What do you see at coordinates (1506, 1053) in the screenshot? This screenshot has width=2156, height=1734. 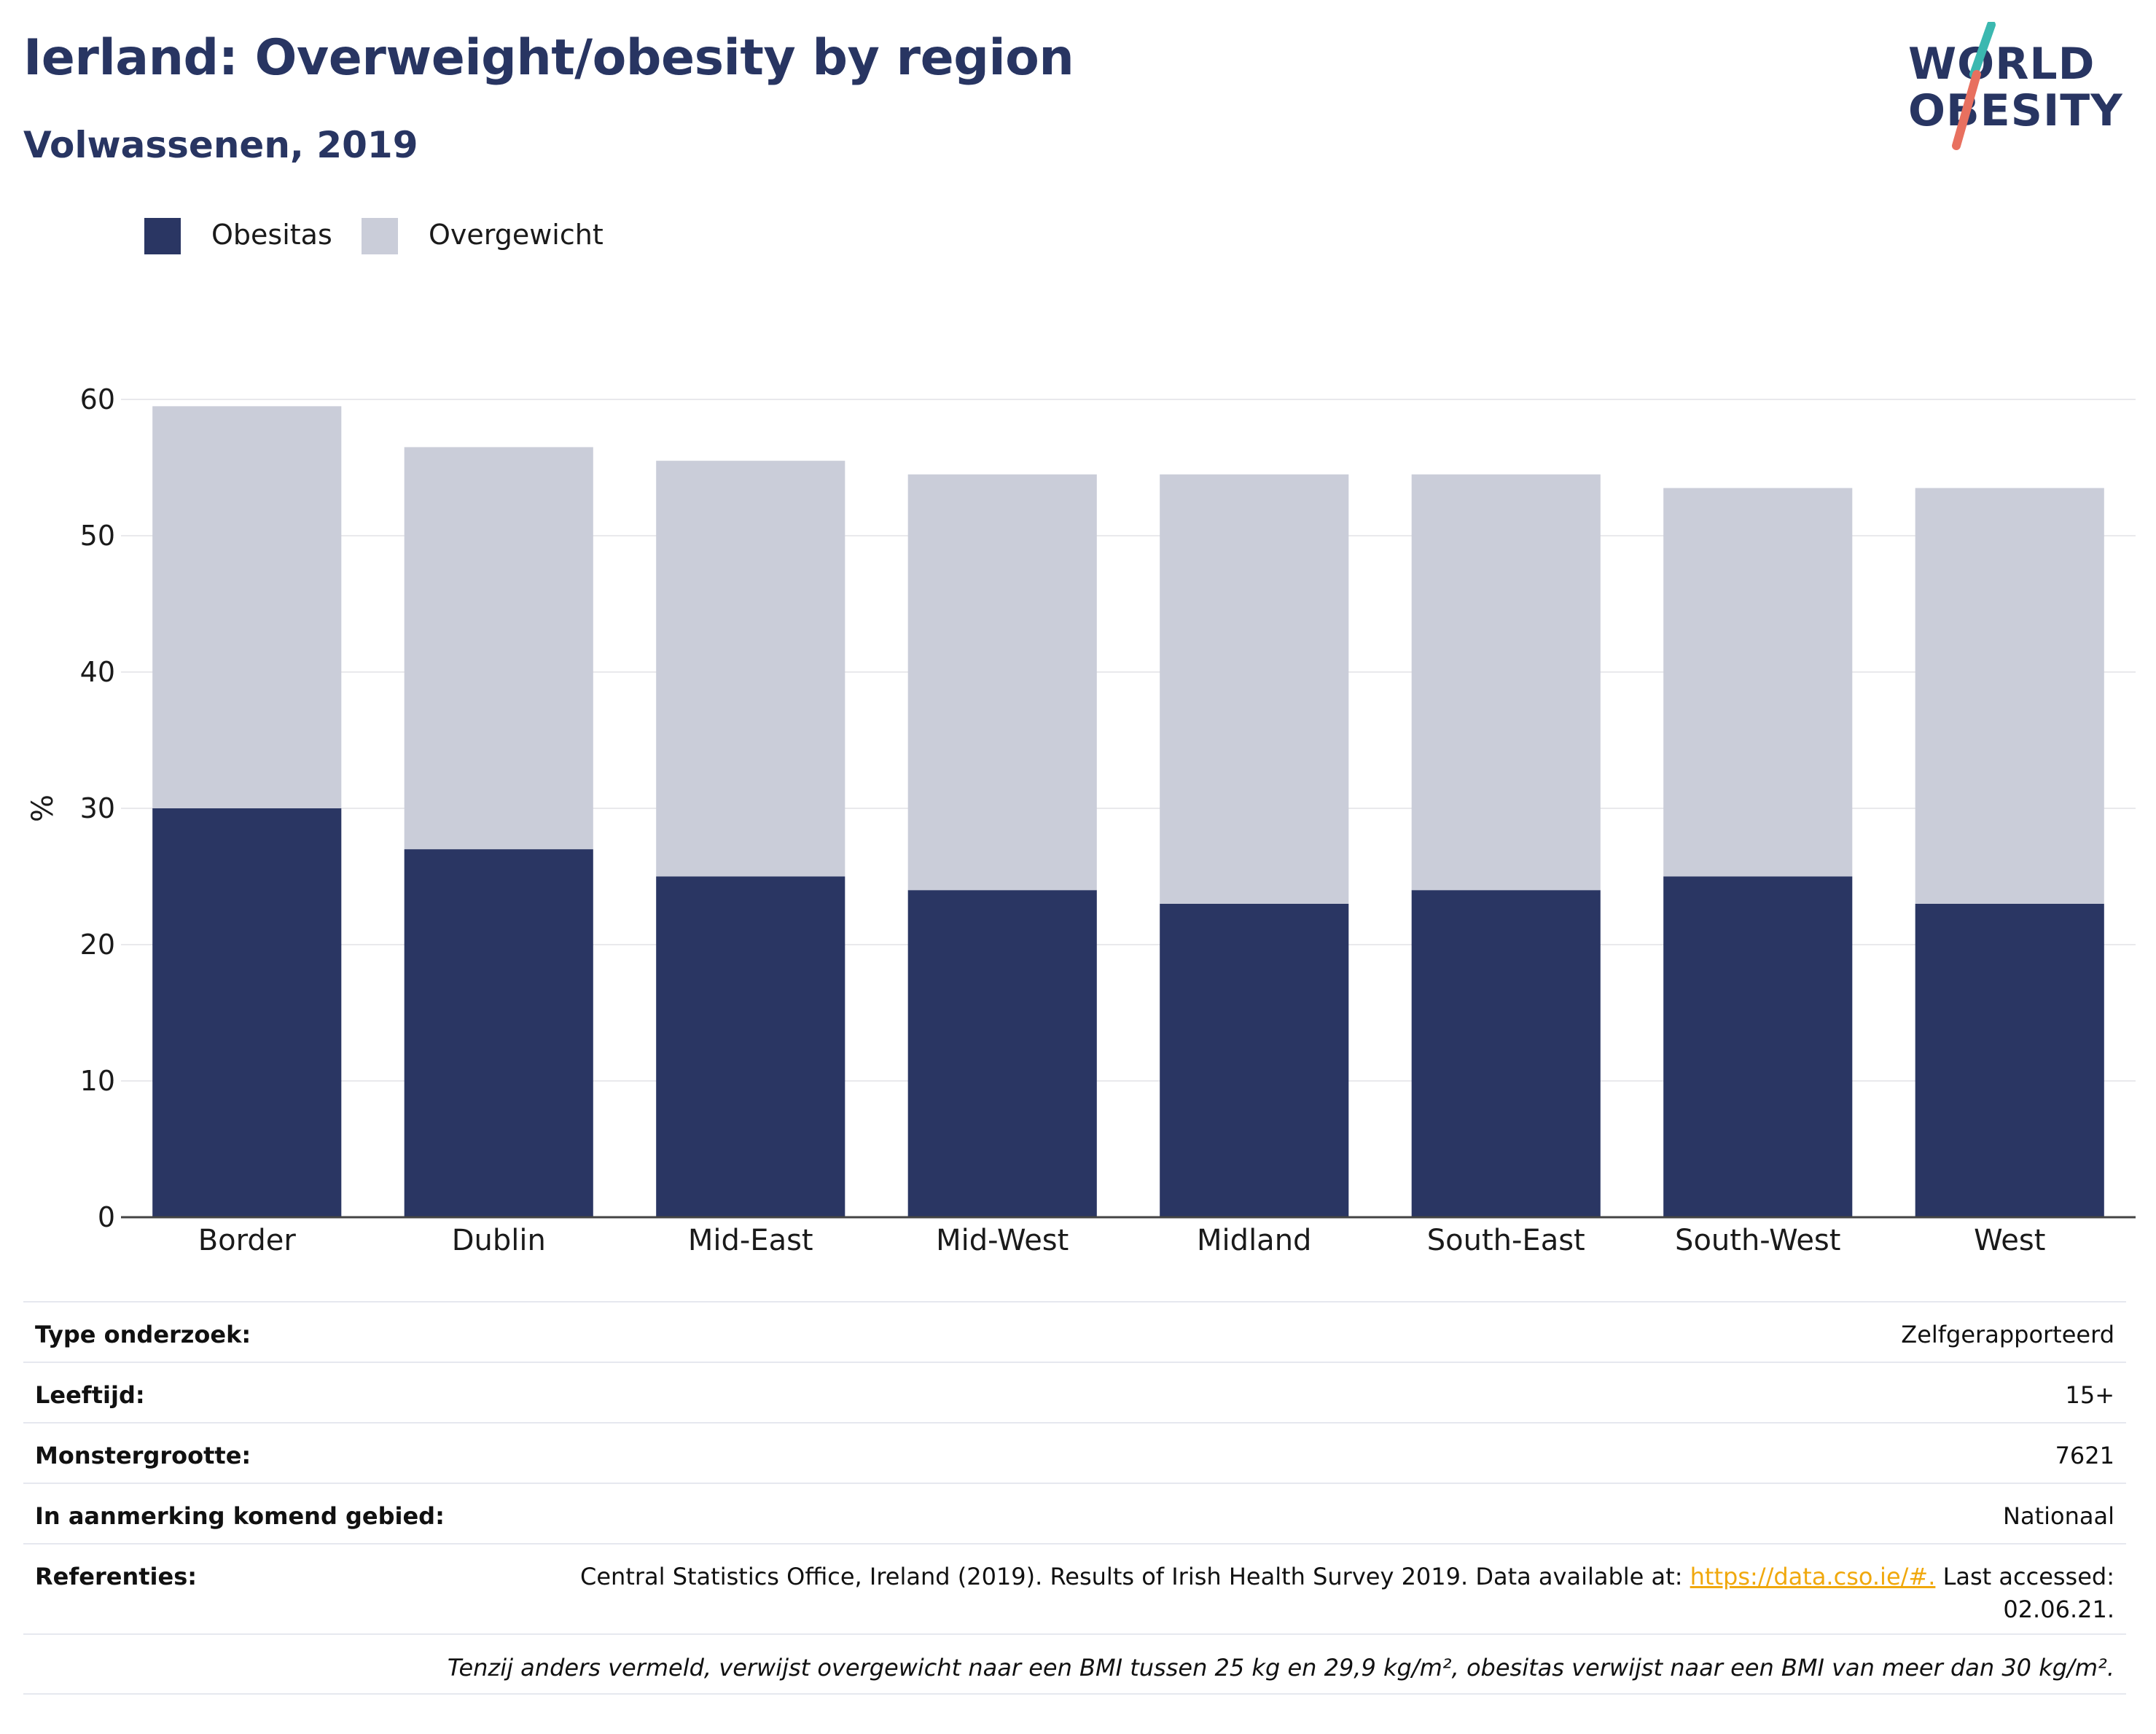 I see `bar-obesitas-south-east` at bounding box center [1506, 1053].